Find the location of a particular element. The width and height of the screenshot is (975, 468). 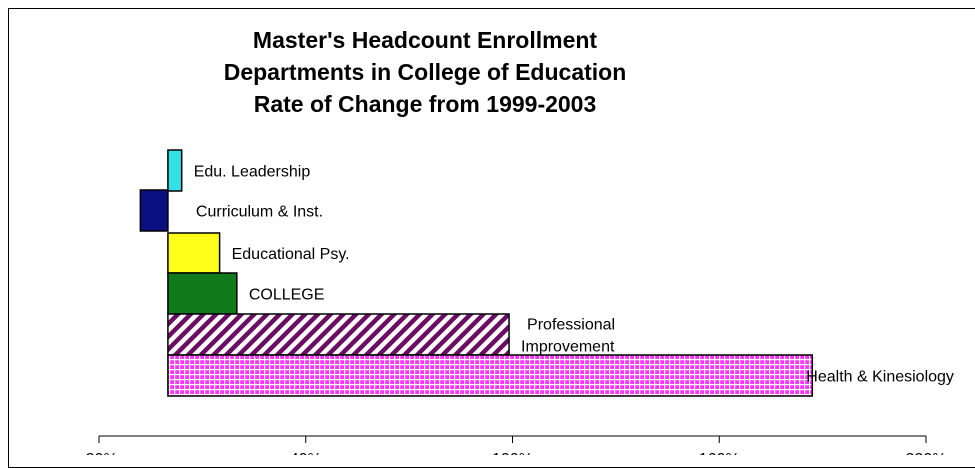

chart-title-line-1: Master's Headcount Enrollment is located at coordinates (425, 40).